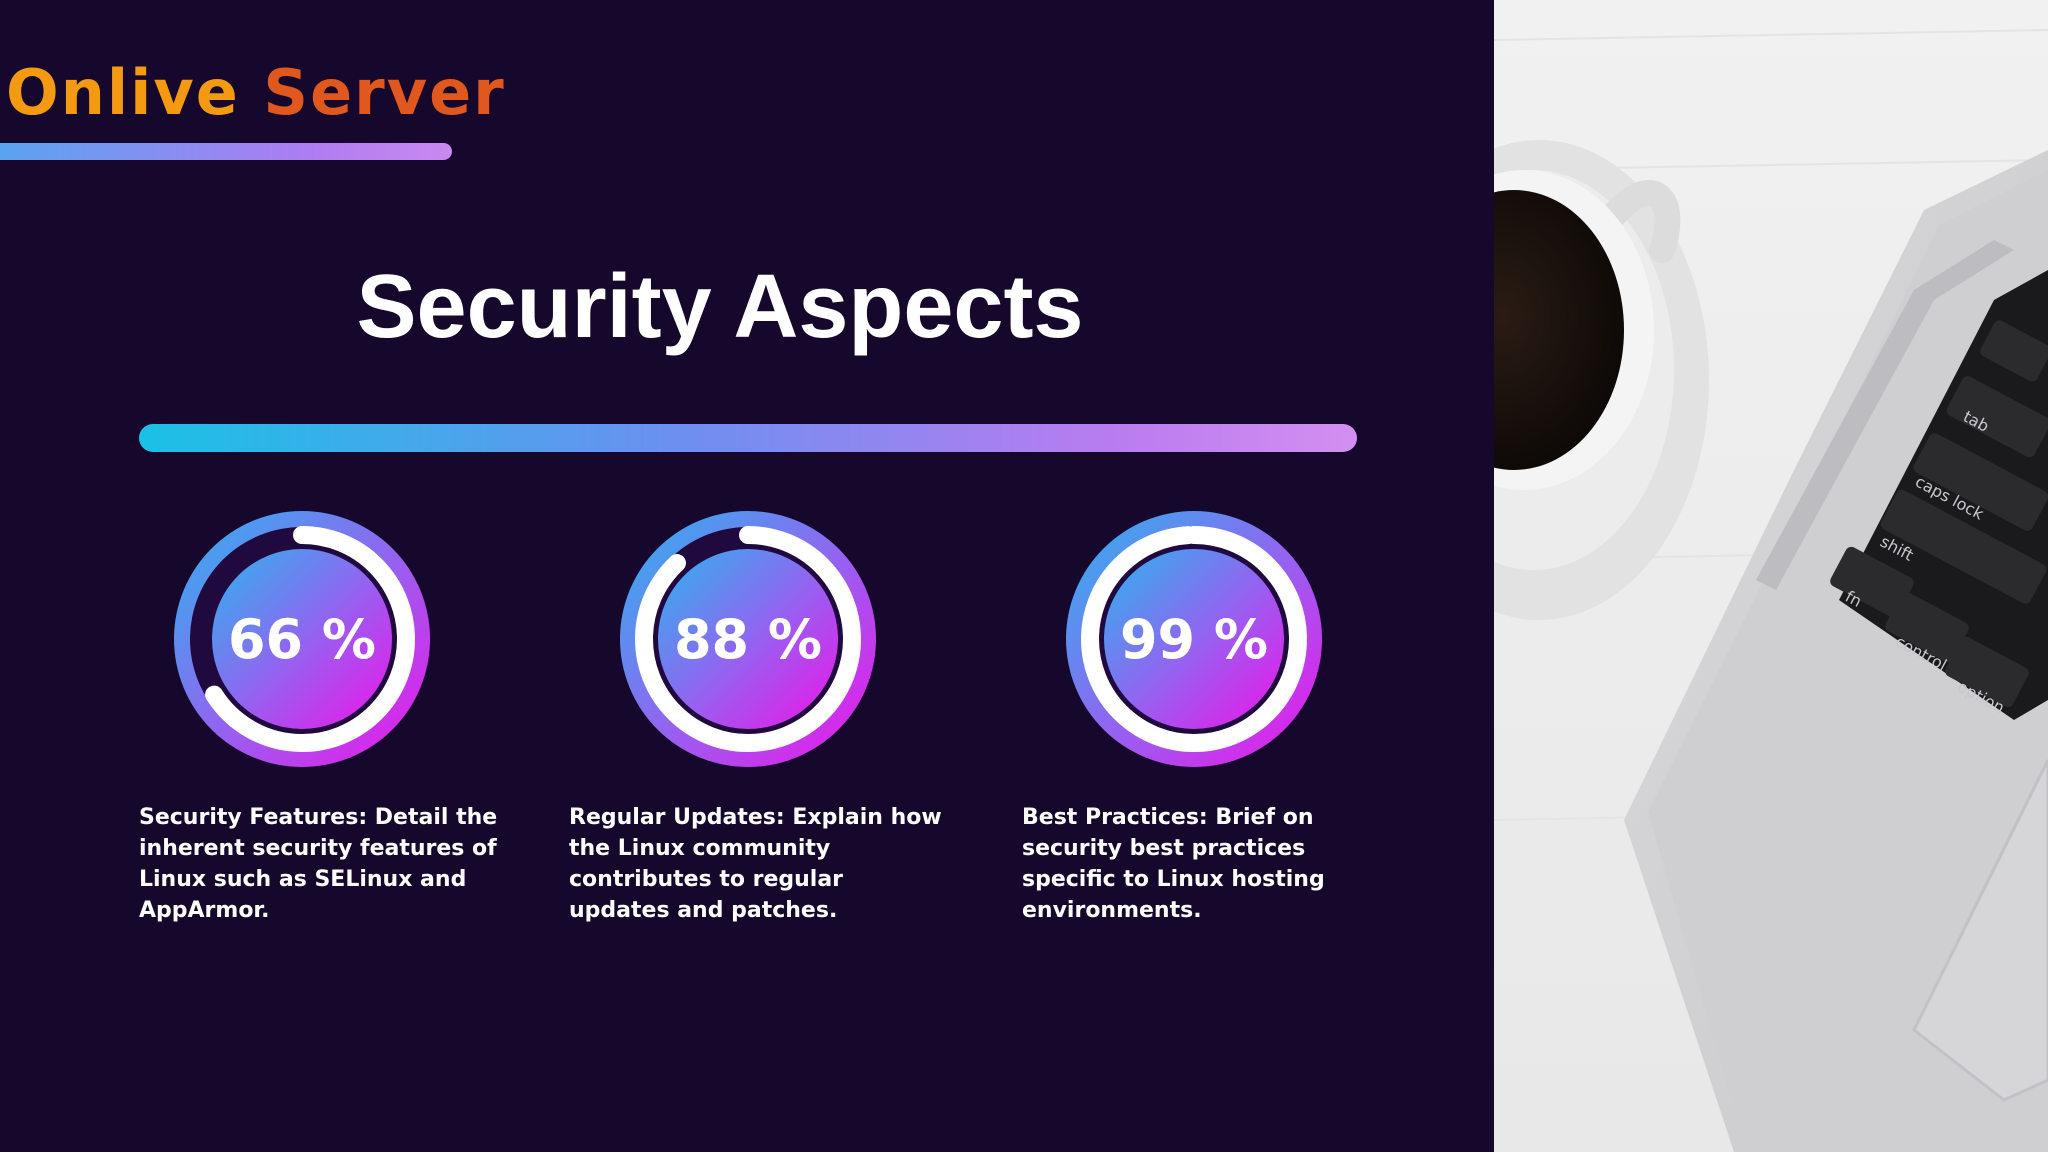 Image resolution: width=2048 pixels, height=1152 pixels. I want to click on gauge-value-label: 66 %, so click(302, 639).